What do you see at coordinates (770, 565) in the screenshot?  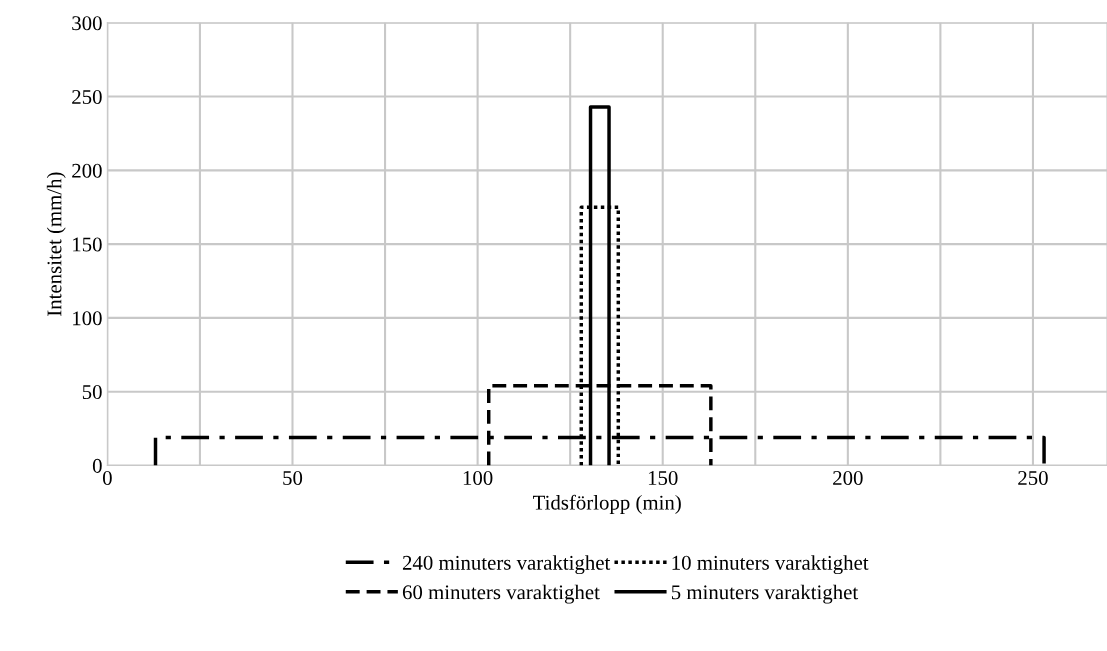 I see `legend-label: 10 minuters varaktighet` at bounding box center [770, 565].